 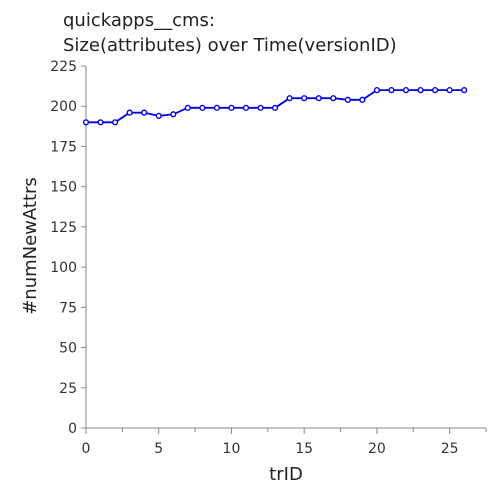 I want to click on y-tick-label: 50, so click(x=68, y=349).